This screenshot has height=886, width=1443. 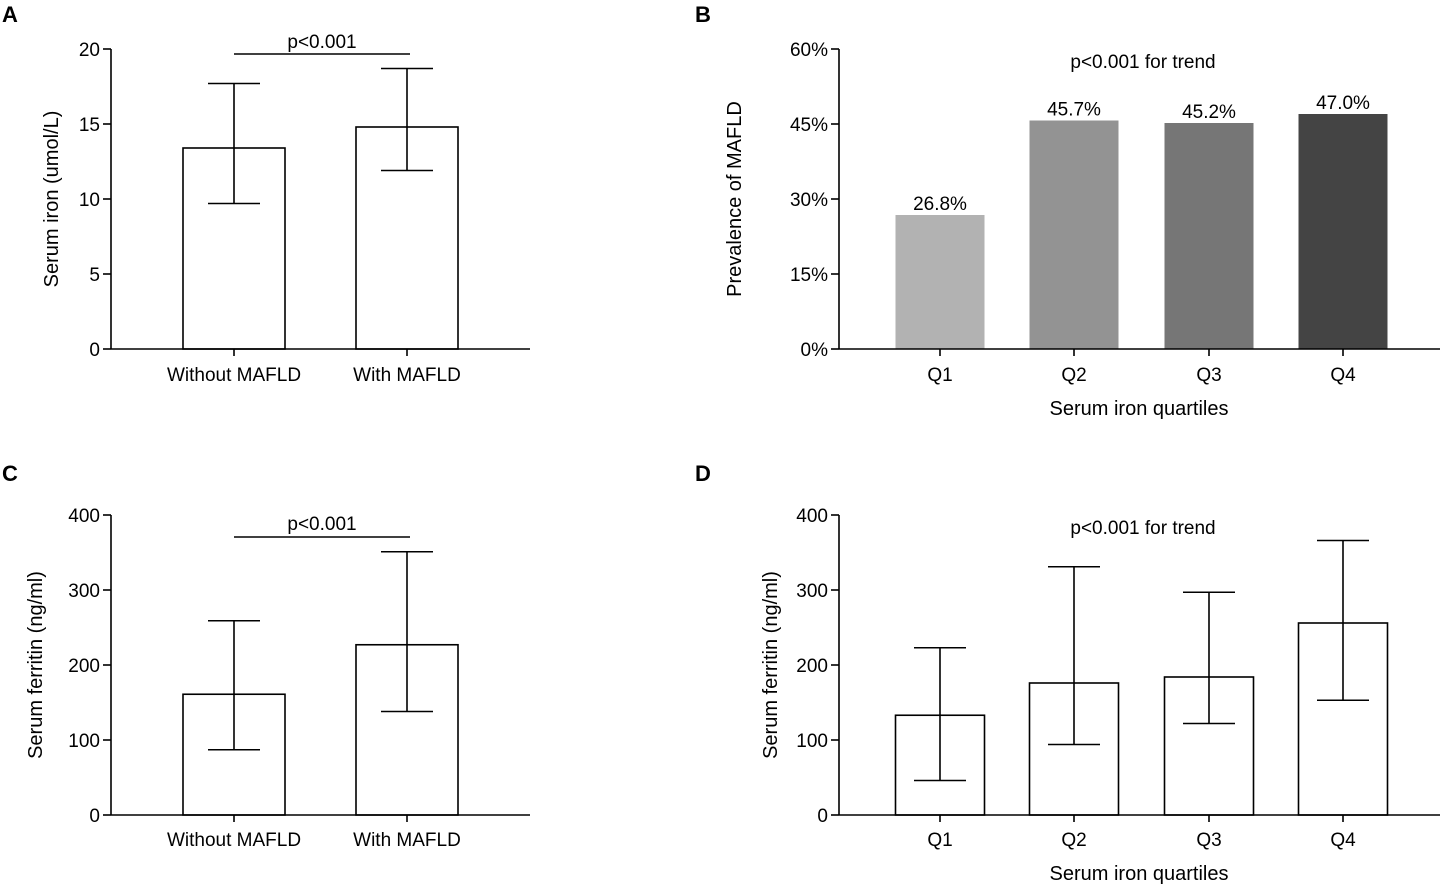 What do you see at coordinates (1343, 231) in the screenshot?
I see `bar-q4` at bounding box center [1343, 231].